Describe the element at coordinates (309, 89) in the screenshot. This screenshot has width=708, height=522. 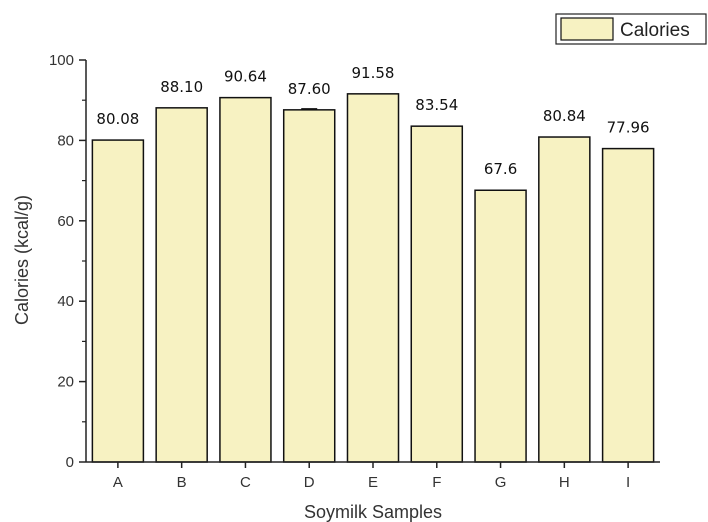
I see `data-label-d: 87.60` at that location.